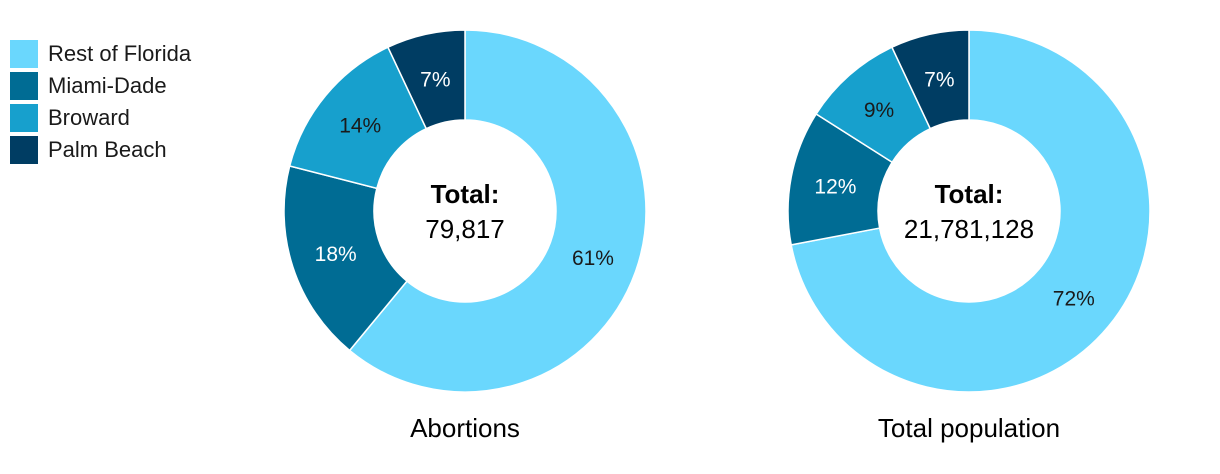 The width and height of the screenshot is (1220, 474). I want to click on center-total-value: 79,817, so click(465, 229).